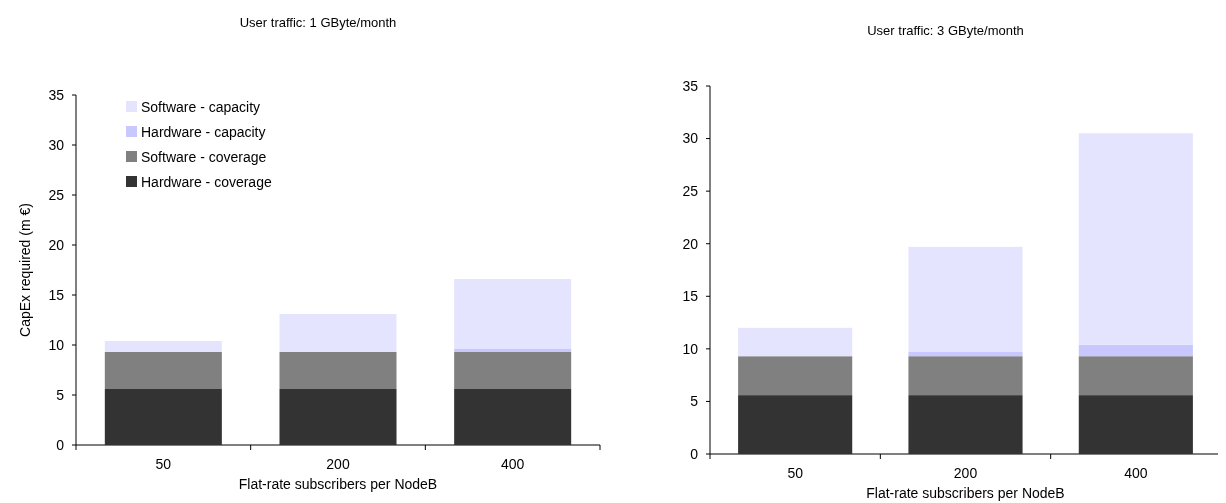  I want to click on legend-label: Hardware - coverage, so click(206, 181).